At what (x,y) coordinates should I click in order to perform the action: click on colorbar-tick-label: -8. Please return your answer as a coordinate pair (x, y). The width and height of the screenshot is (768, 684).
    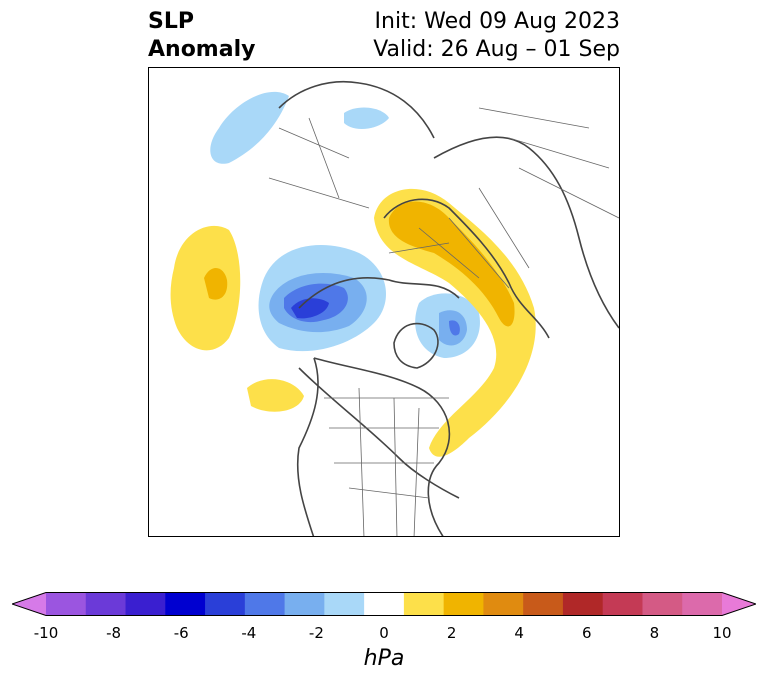
    Looking at the image, I should click on (114, 633).